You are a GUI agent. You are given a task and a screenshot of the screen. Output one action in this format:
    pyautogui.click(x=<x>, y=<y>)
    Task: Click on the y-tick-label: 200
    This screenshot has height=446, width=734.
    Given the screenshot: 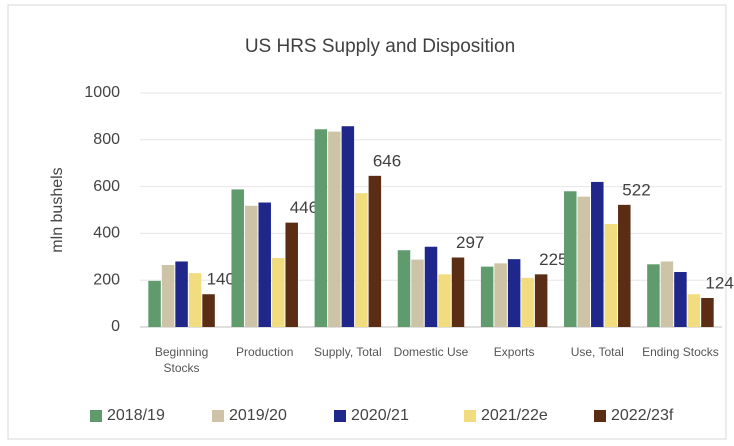 What is the action you would take?
    pyautogui.click(x=106, y=279)
    